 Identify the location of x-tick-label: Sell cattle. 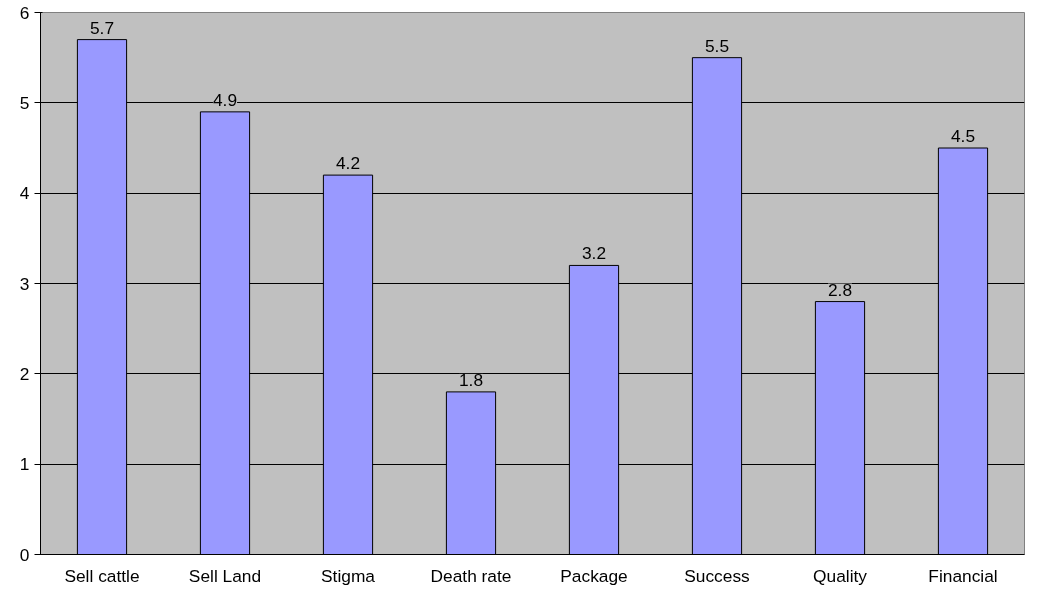
(102, 575).